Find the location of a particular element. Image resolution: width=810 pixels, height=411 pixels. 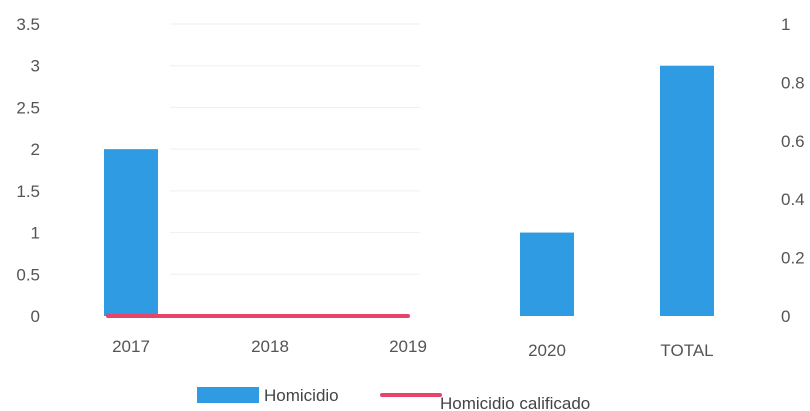

right-tick-label: 0.6 is located at coordinates (793, 141).